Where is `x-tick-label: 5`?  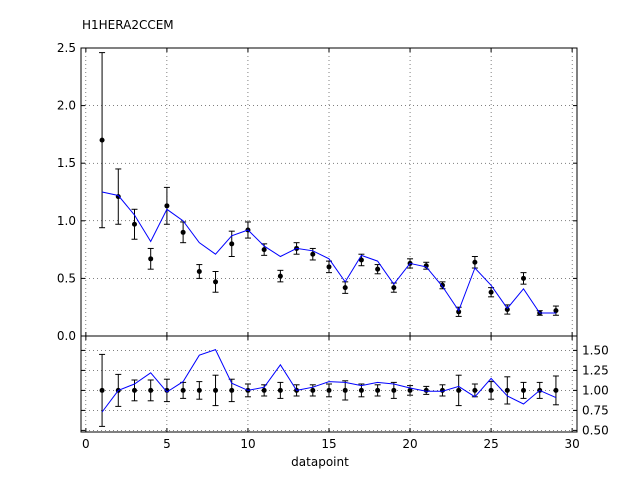 x-tick-label: 5 is located at coordinates (167, 444).